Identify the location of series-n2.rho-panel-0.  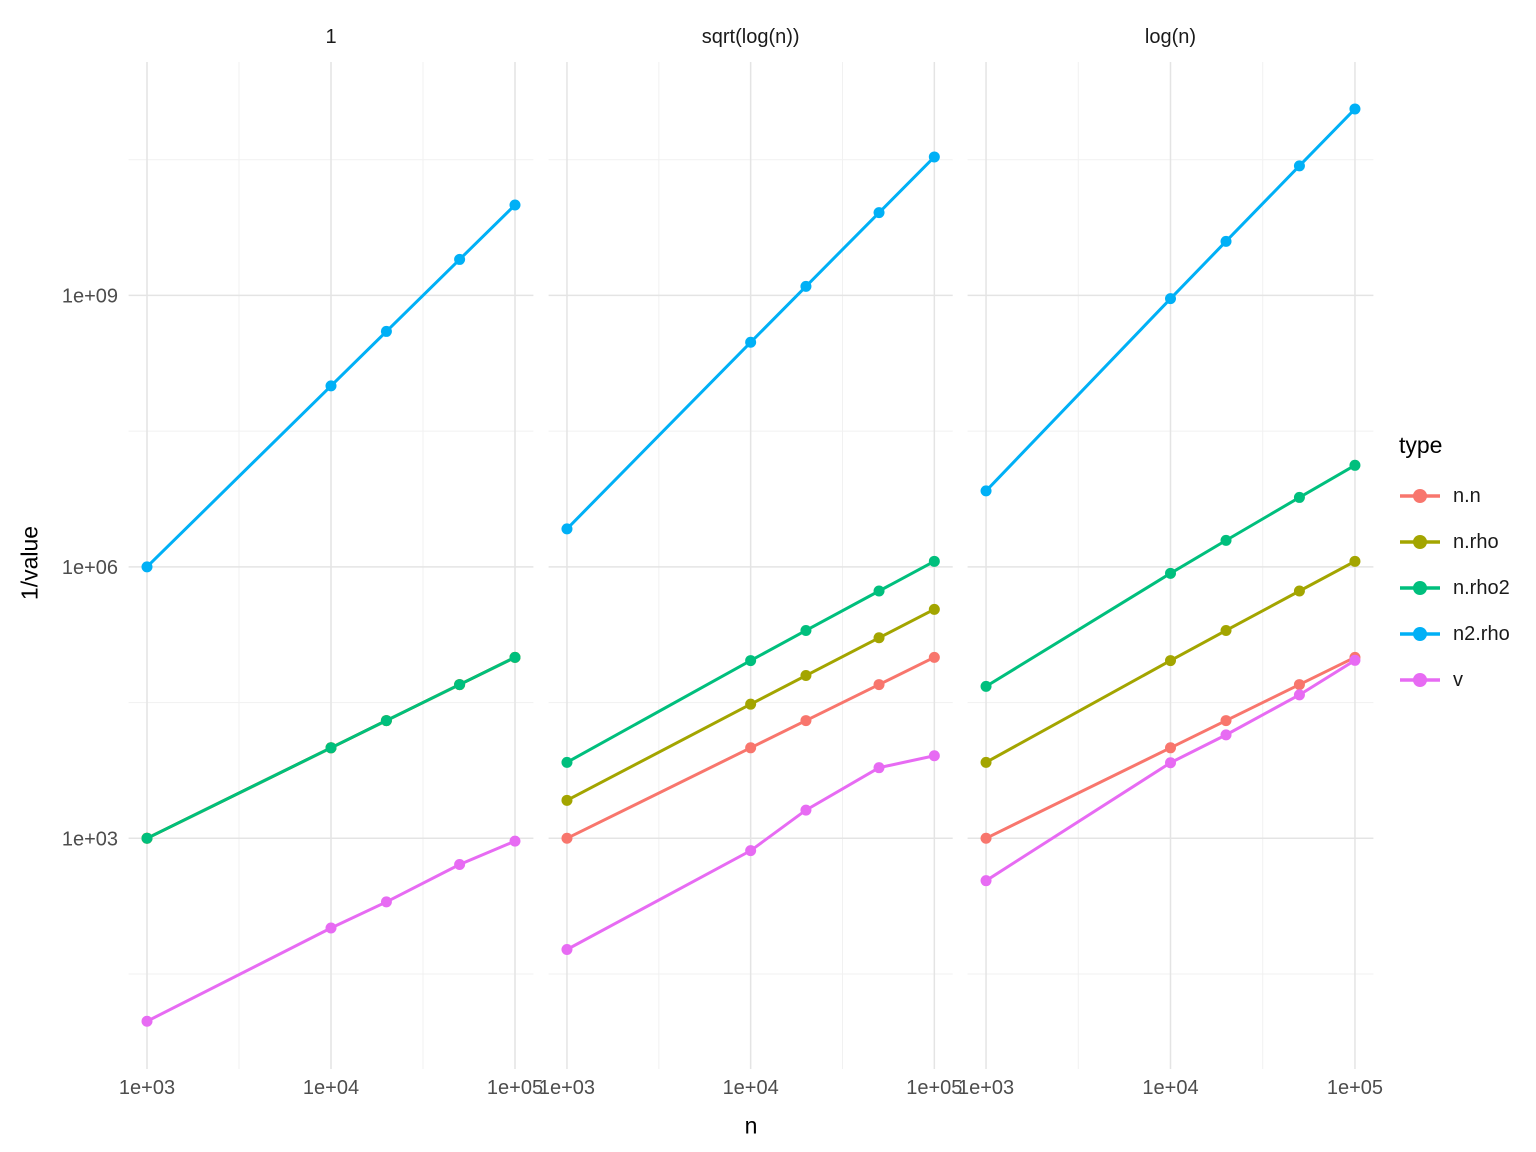
(331, 386).